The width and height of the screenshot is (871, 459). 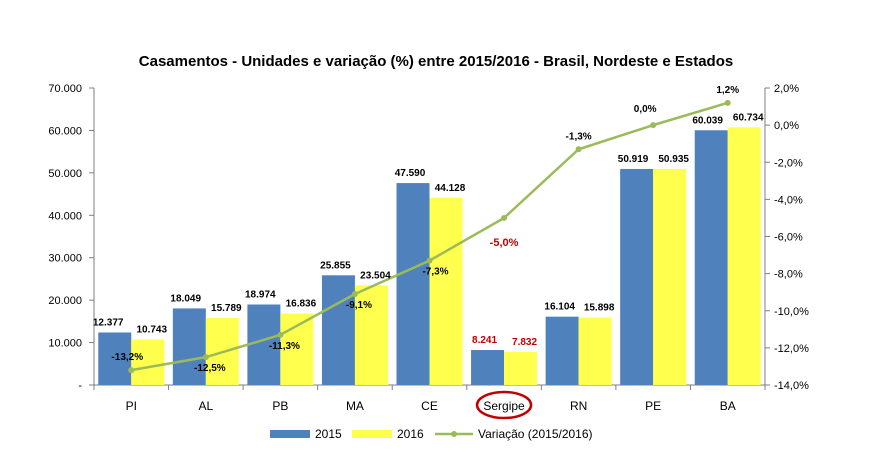 What do you see at coordinates (450, 188) in the screenshot?
I see `data-label-2016: 44.128` at bounding box center [450, 188].